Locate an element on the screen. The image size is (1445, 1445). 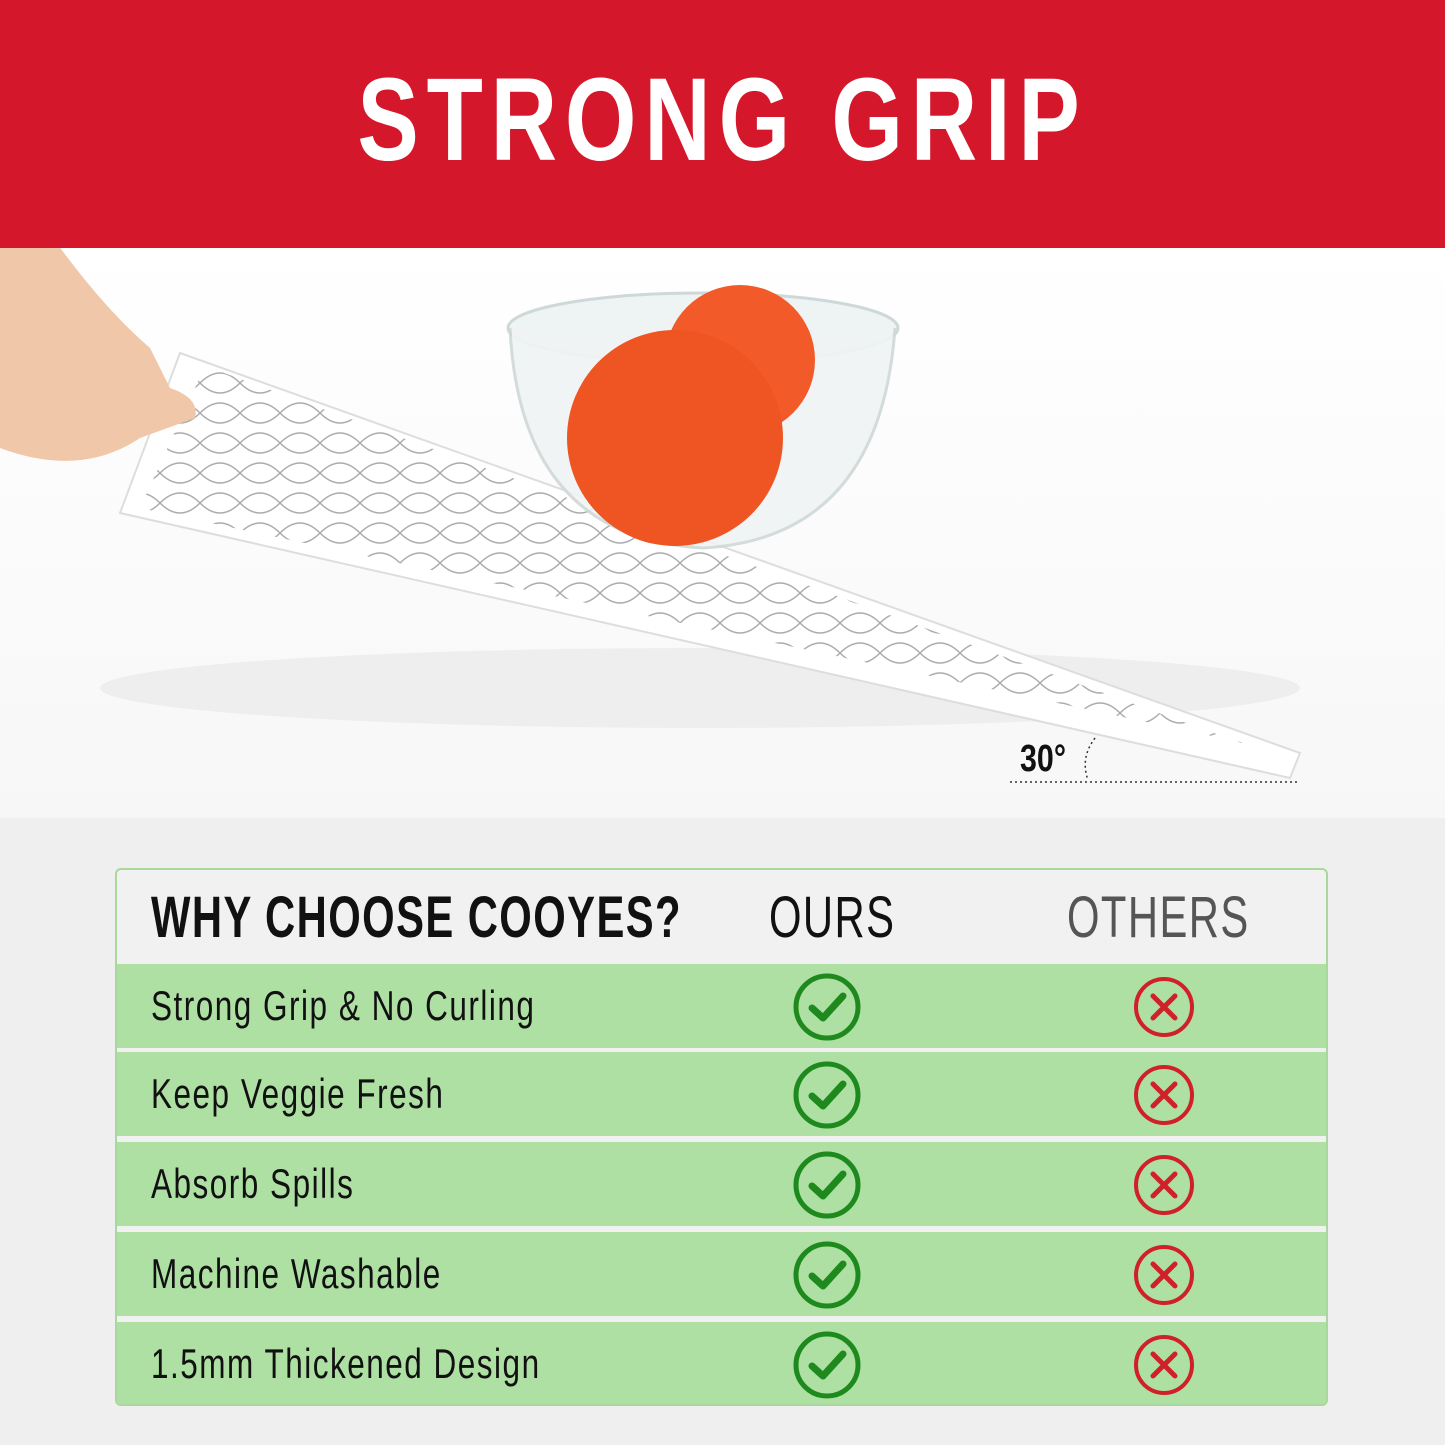
tomato is located at coordinates (675, 438).